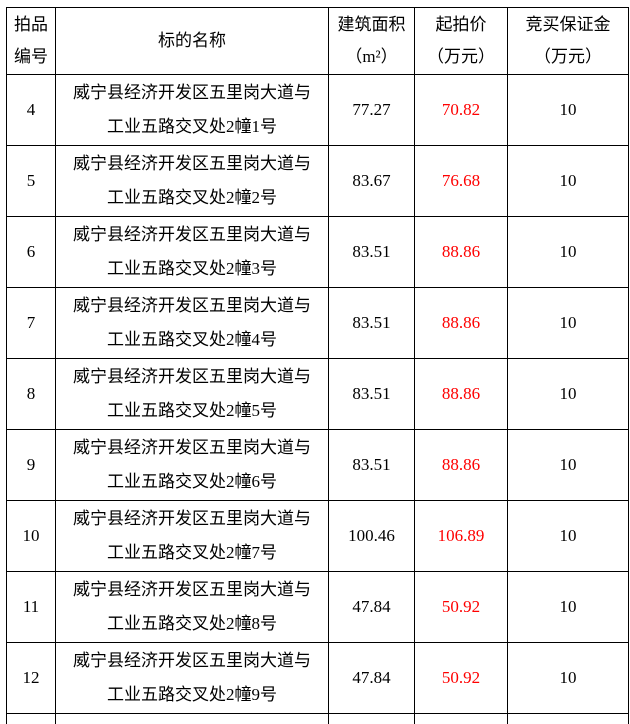  I want to click on cell-item-no: 8, so click(31, 394).